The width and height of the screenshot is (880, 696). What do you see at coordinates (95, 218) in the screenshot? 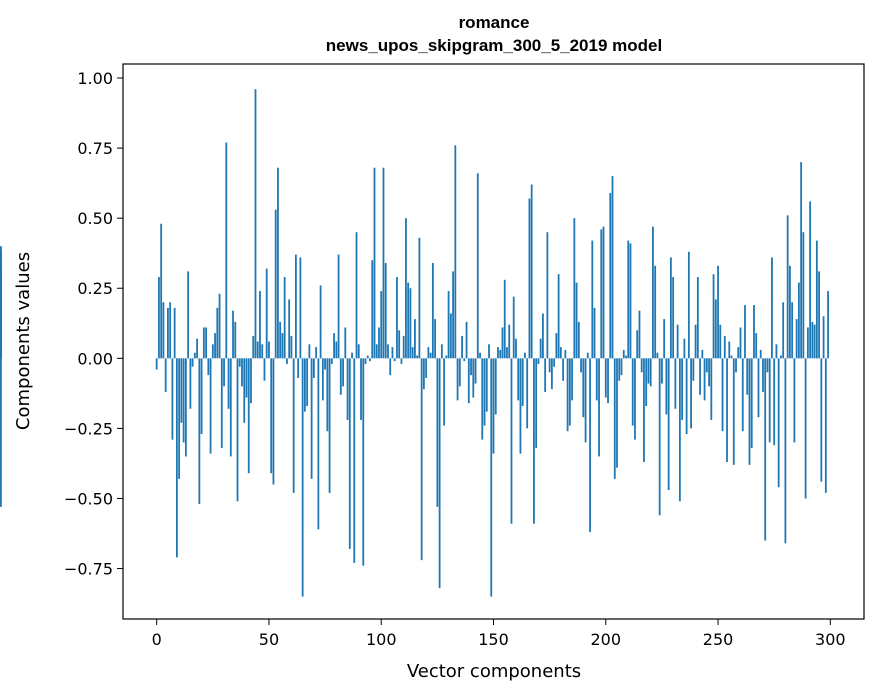
I see `y-tick-label: 0.50` at bounding box center [95, 218].